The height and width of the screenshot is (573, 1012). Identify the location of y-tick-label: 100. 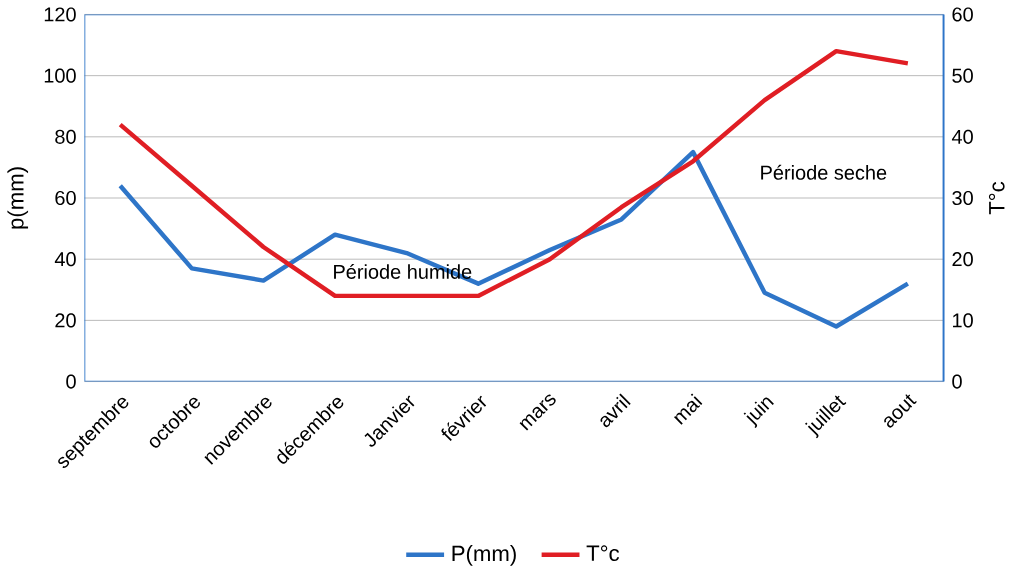
(60, 75).